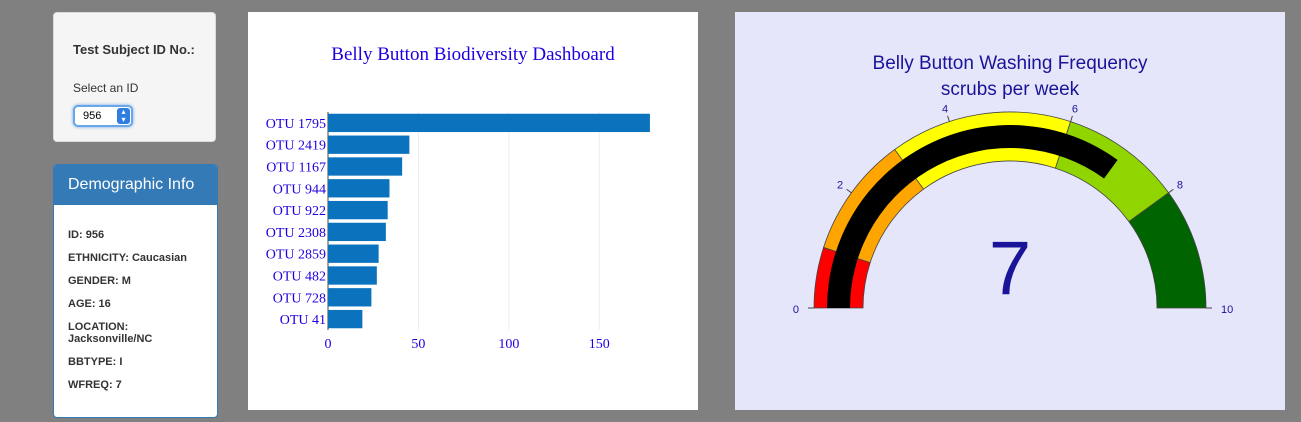 The height and width of the screenshot is (422, 1301). What do you see at coordinates (1227, 310) in the screenshot?
I see `gauge-tick-label: 10` at bounding box center [1227, 310].